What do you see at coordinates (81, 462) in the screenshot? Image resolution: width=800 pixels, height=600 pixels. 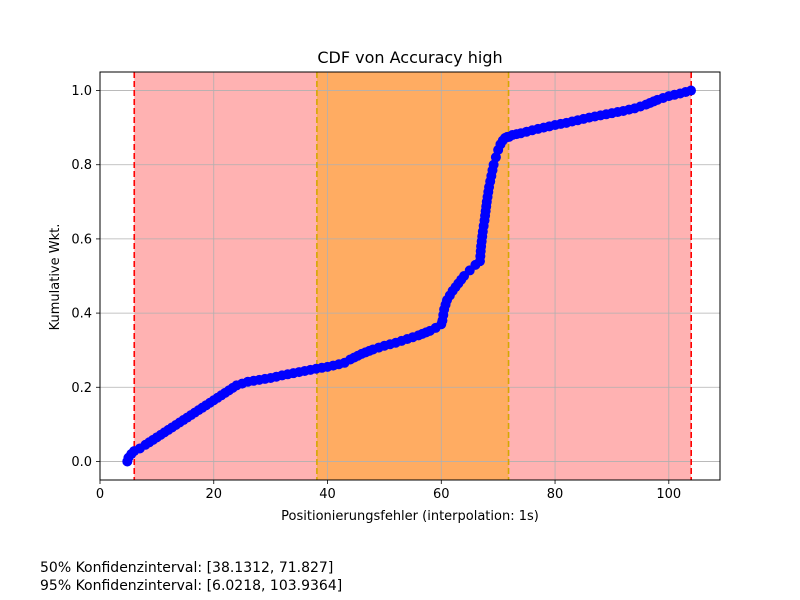 I see `y-tick-label: 0.0` at bounding box center [81, 462].